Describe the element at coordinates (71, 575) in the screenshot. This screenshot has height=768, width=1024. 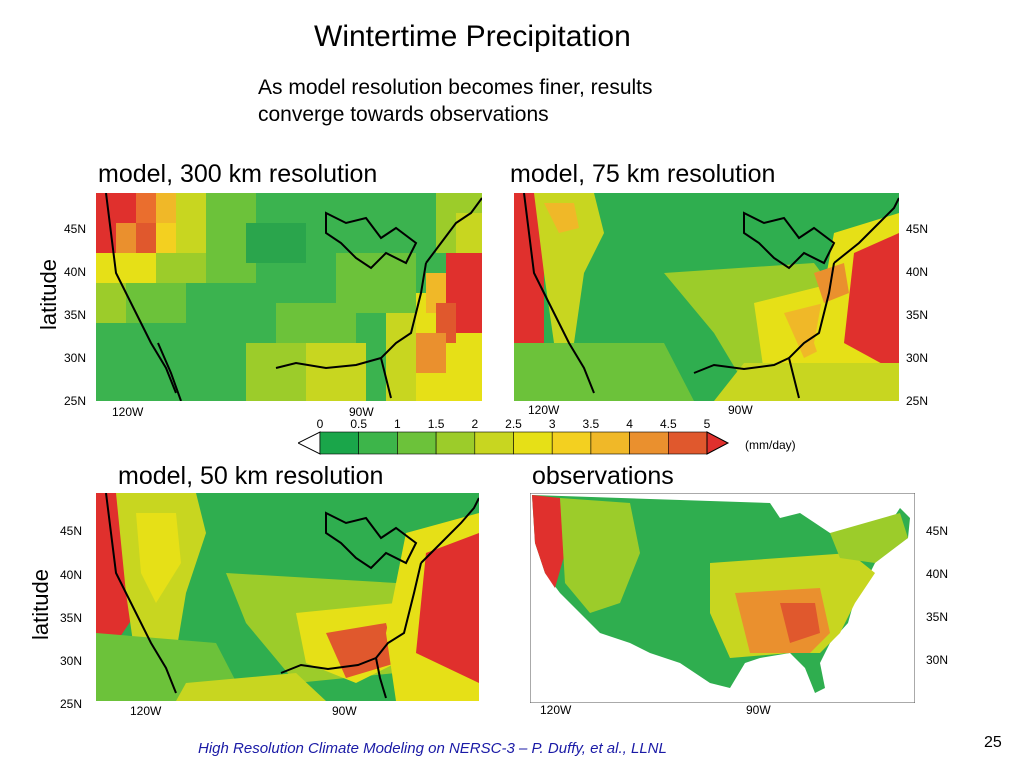
I see `lat-tick-40n-c: 40N` at that location.